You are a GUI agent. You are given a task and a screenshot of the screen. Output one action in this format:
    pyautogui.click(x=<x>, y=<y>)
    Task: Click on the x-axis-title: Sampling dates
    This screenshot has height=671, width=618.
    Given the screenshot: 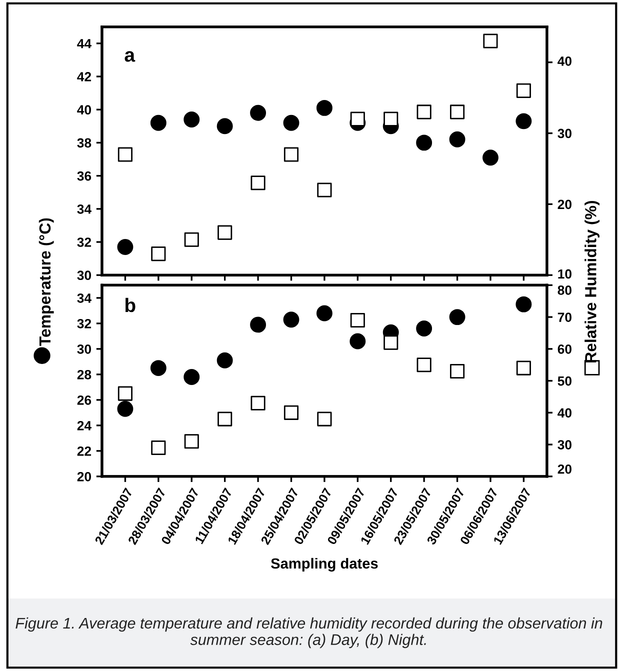 What is the action you would take?
    pyautogui.click(x=324, y=565)
    